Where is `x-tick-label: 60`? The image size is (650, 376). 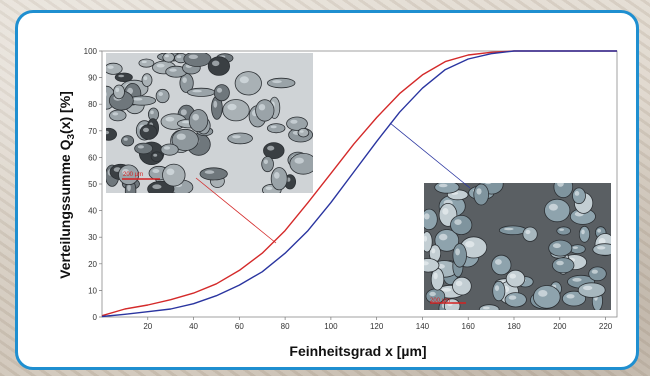
x-tick-label: 60 is located at coordinates (239, 326).